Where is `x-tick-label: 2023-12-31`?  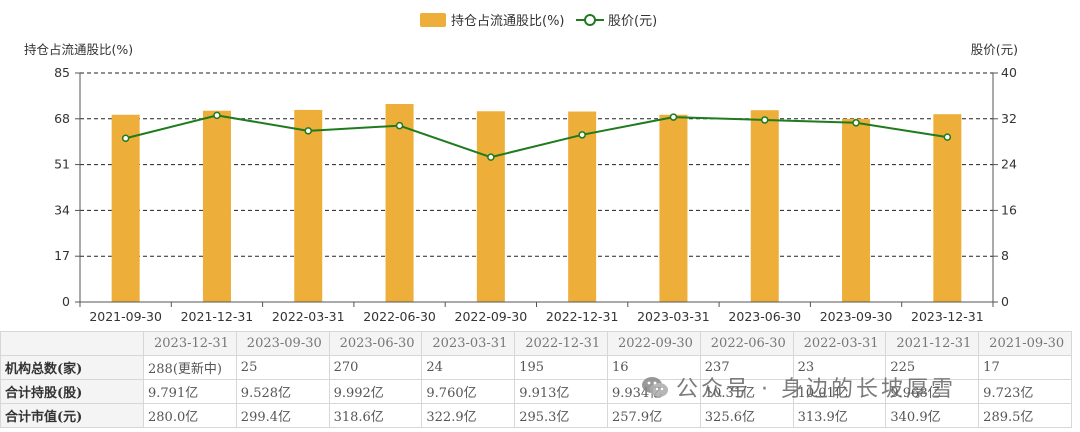
x-tick-label: 2023-12-31 is located at coordinates (947, 316).